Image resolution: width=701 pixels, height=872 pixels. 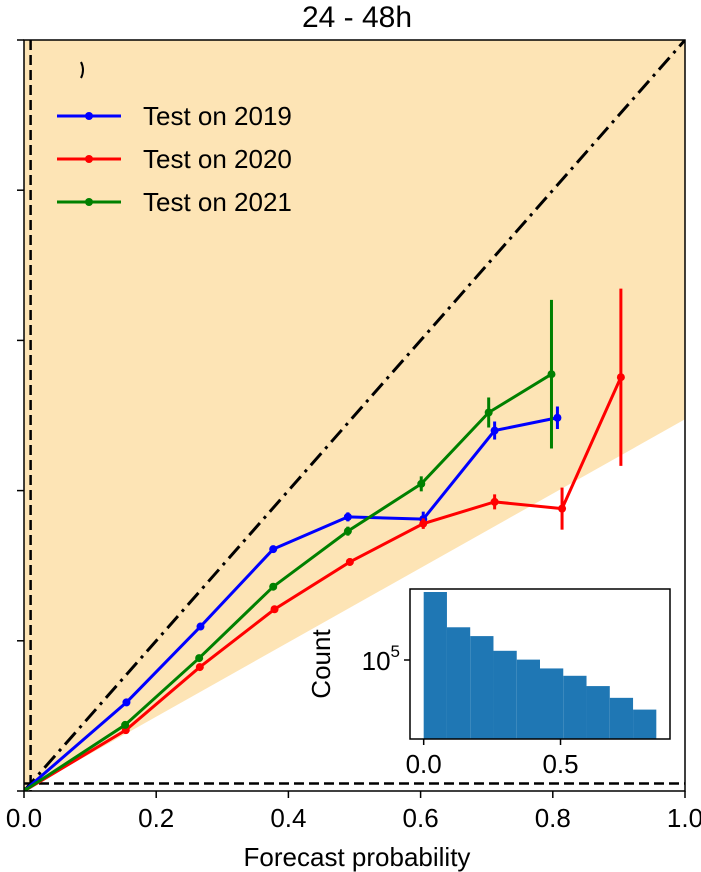 What do you see at coordinates (82, 70) in the screenshot?
I see `small-mark` at bounding box center [82, 70].